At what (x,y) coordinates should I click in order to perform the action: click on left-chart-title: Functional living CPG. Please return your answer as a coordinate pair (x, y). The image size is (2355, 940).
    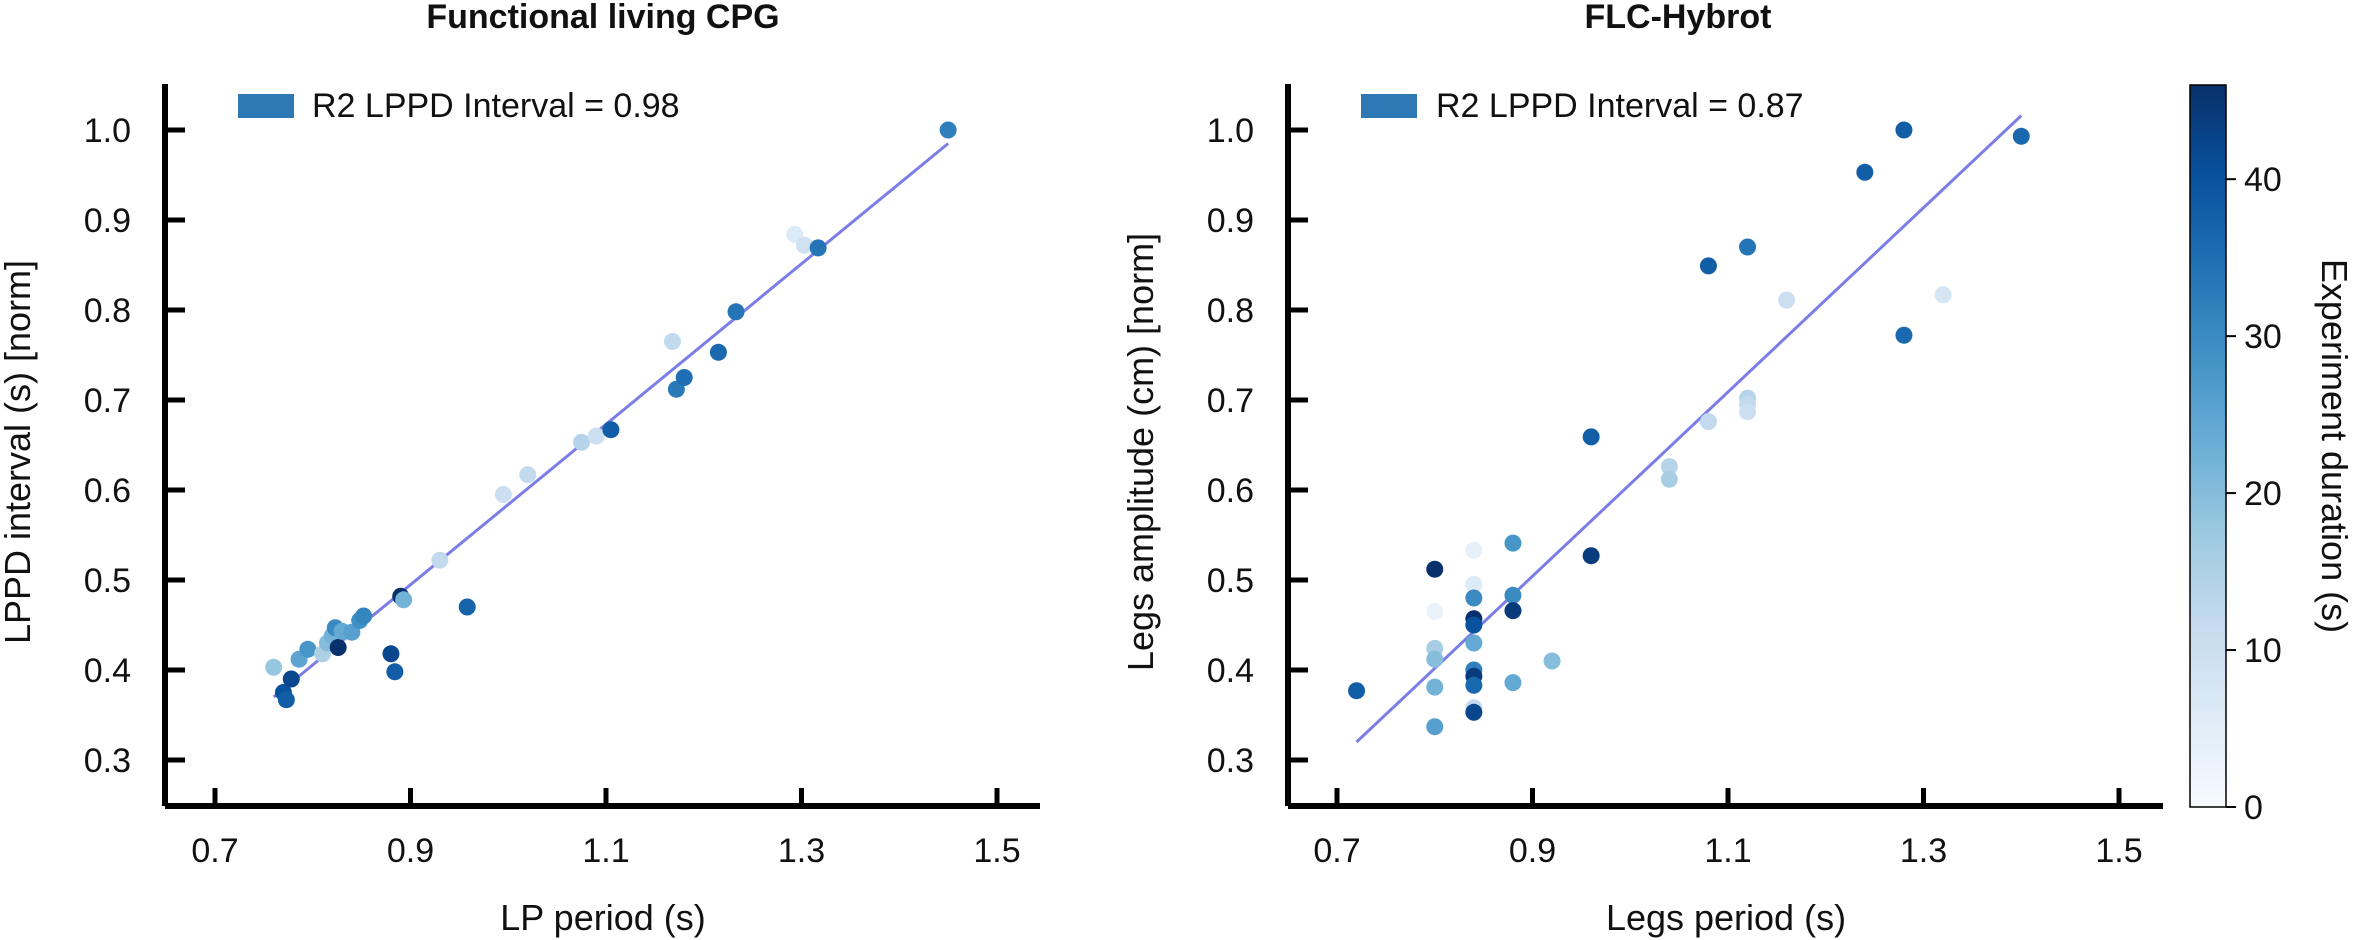
    Looking at the image, I should click on (602, 18).